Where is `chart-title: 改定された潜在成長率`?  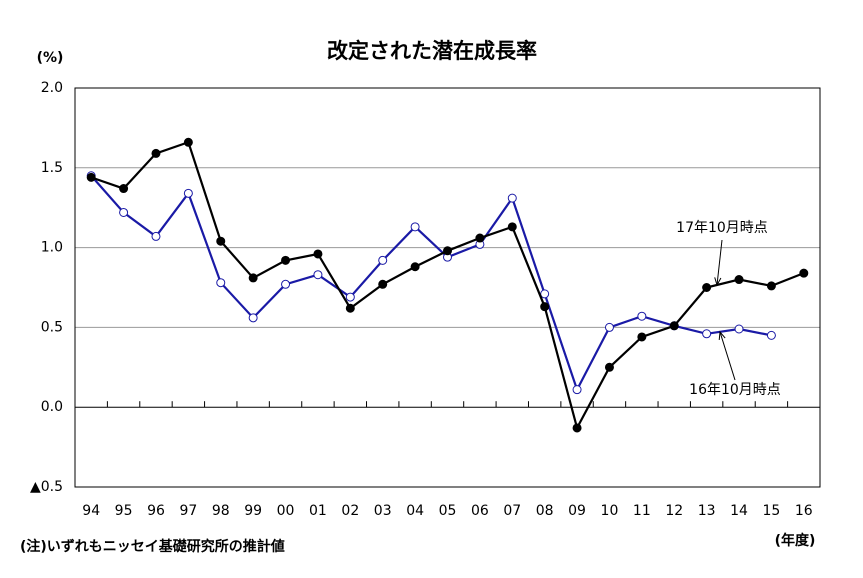 chart-title: 改定された潜在成長率 is located at coordinates (432, 51).